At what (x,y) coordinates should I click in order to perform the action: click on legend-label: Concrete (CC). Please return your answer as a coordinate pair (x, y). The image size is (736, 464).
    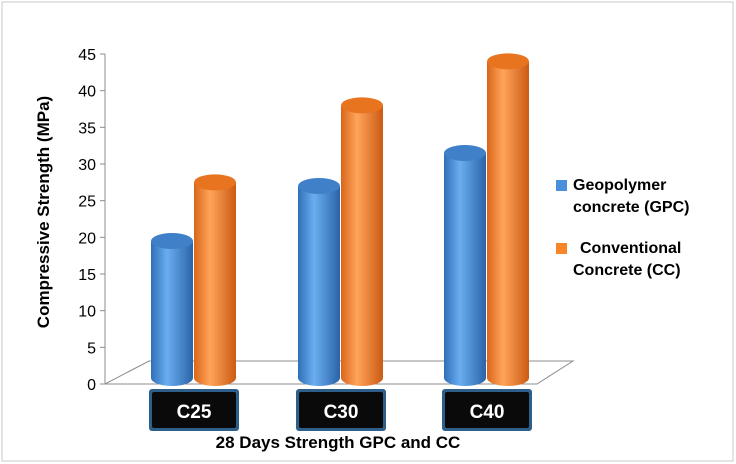
    Looking at the image, I should click on (627, 270).